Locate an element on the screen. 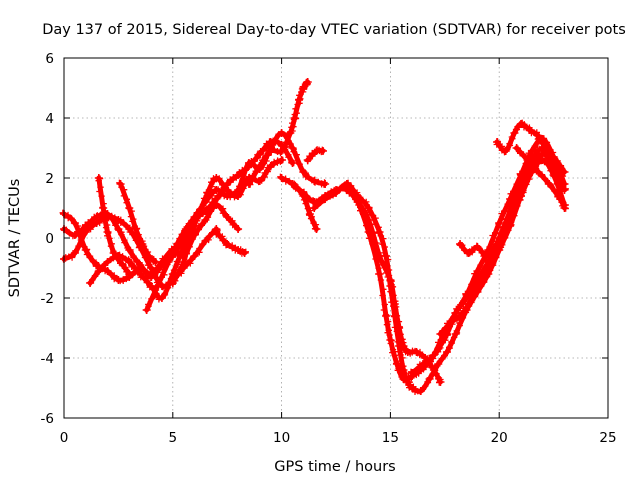 The width and height of the screenshot is (640, 480). x-tick-label: 20 is located at coordinates (499, 438).